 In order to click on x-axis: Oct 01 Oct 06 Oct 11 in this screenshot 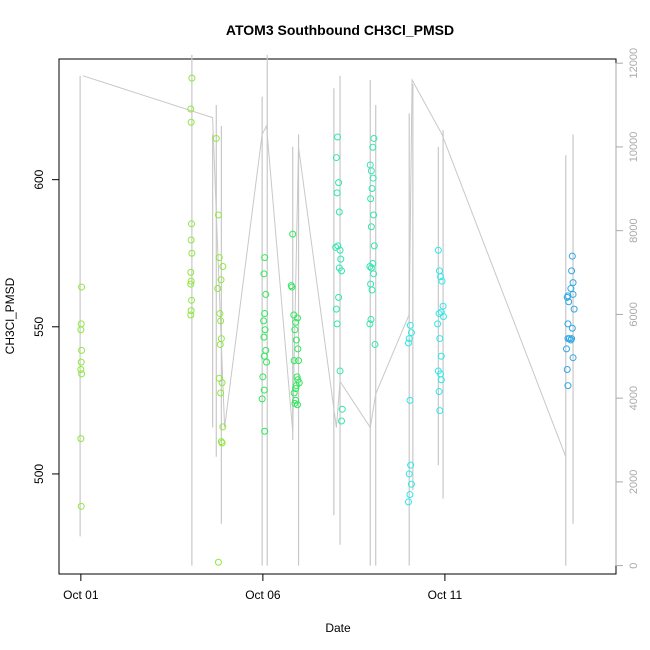, I will do `click(262, 587)`.